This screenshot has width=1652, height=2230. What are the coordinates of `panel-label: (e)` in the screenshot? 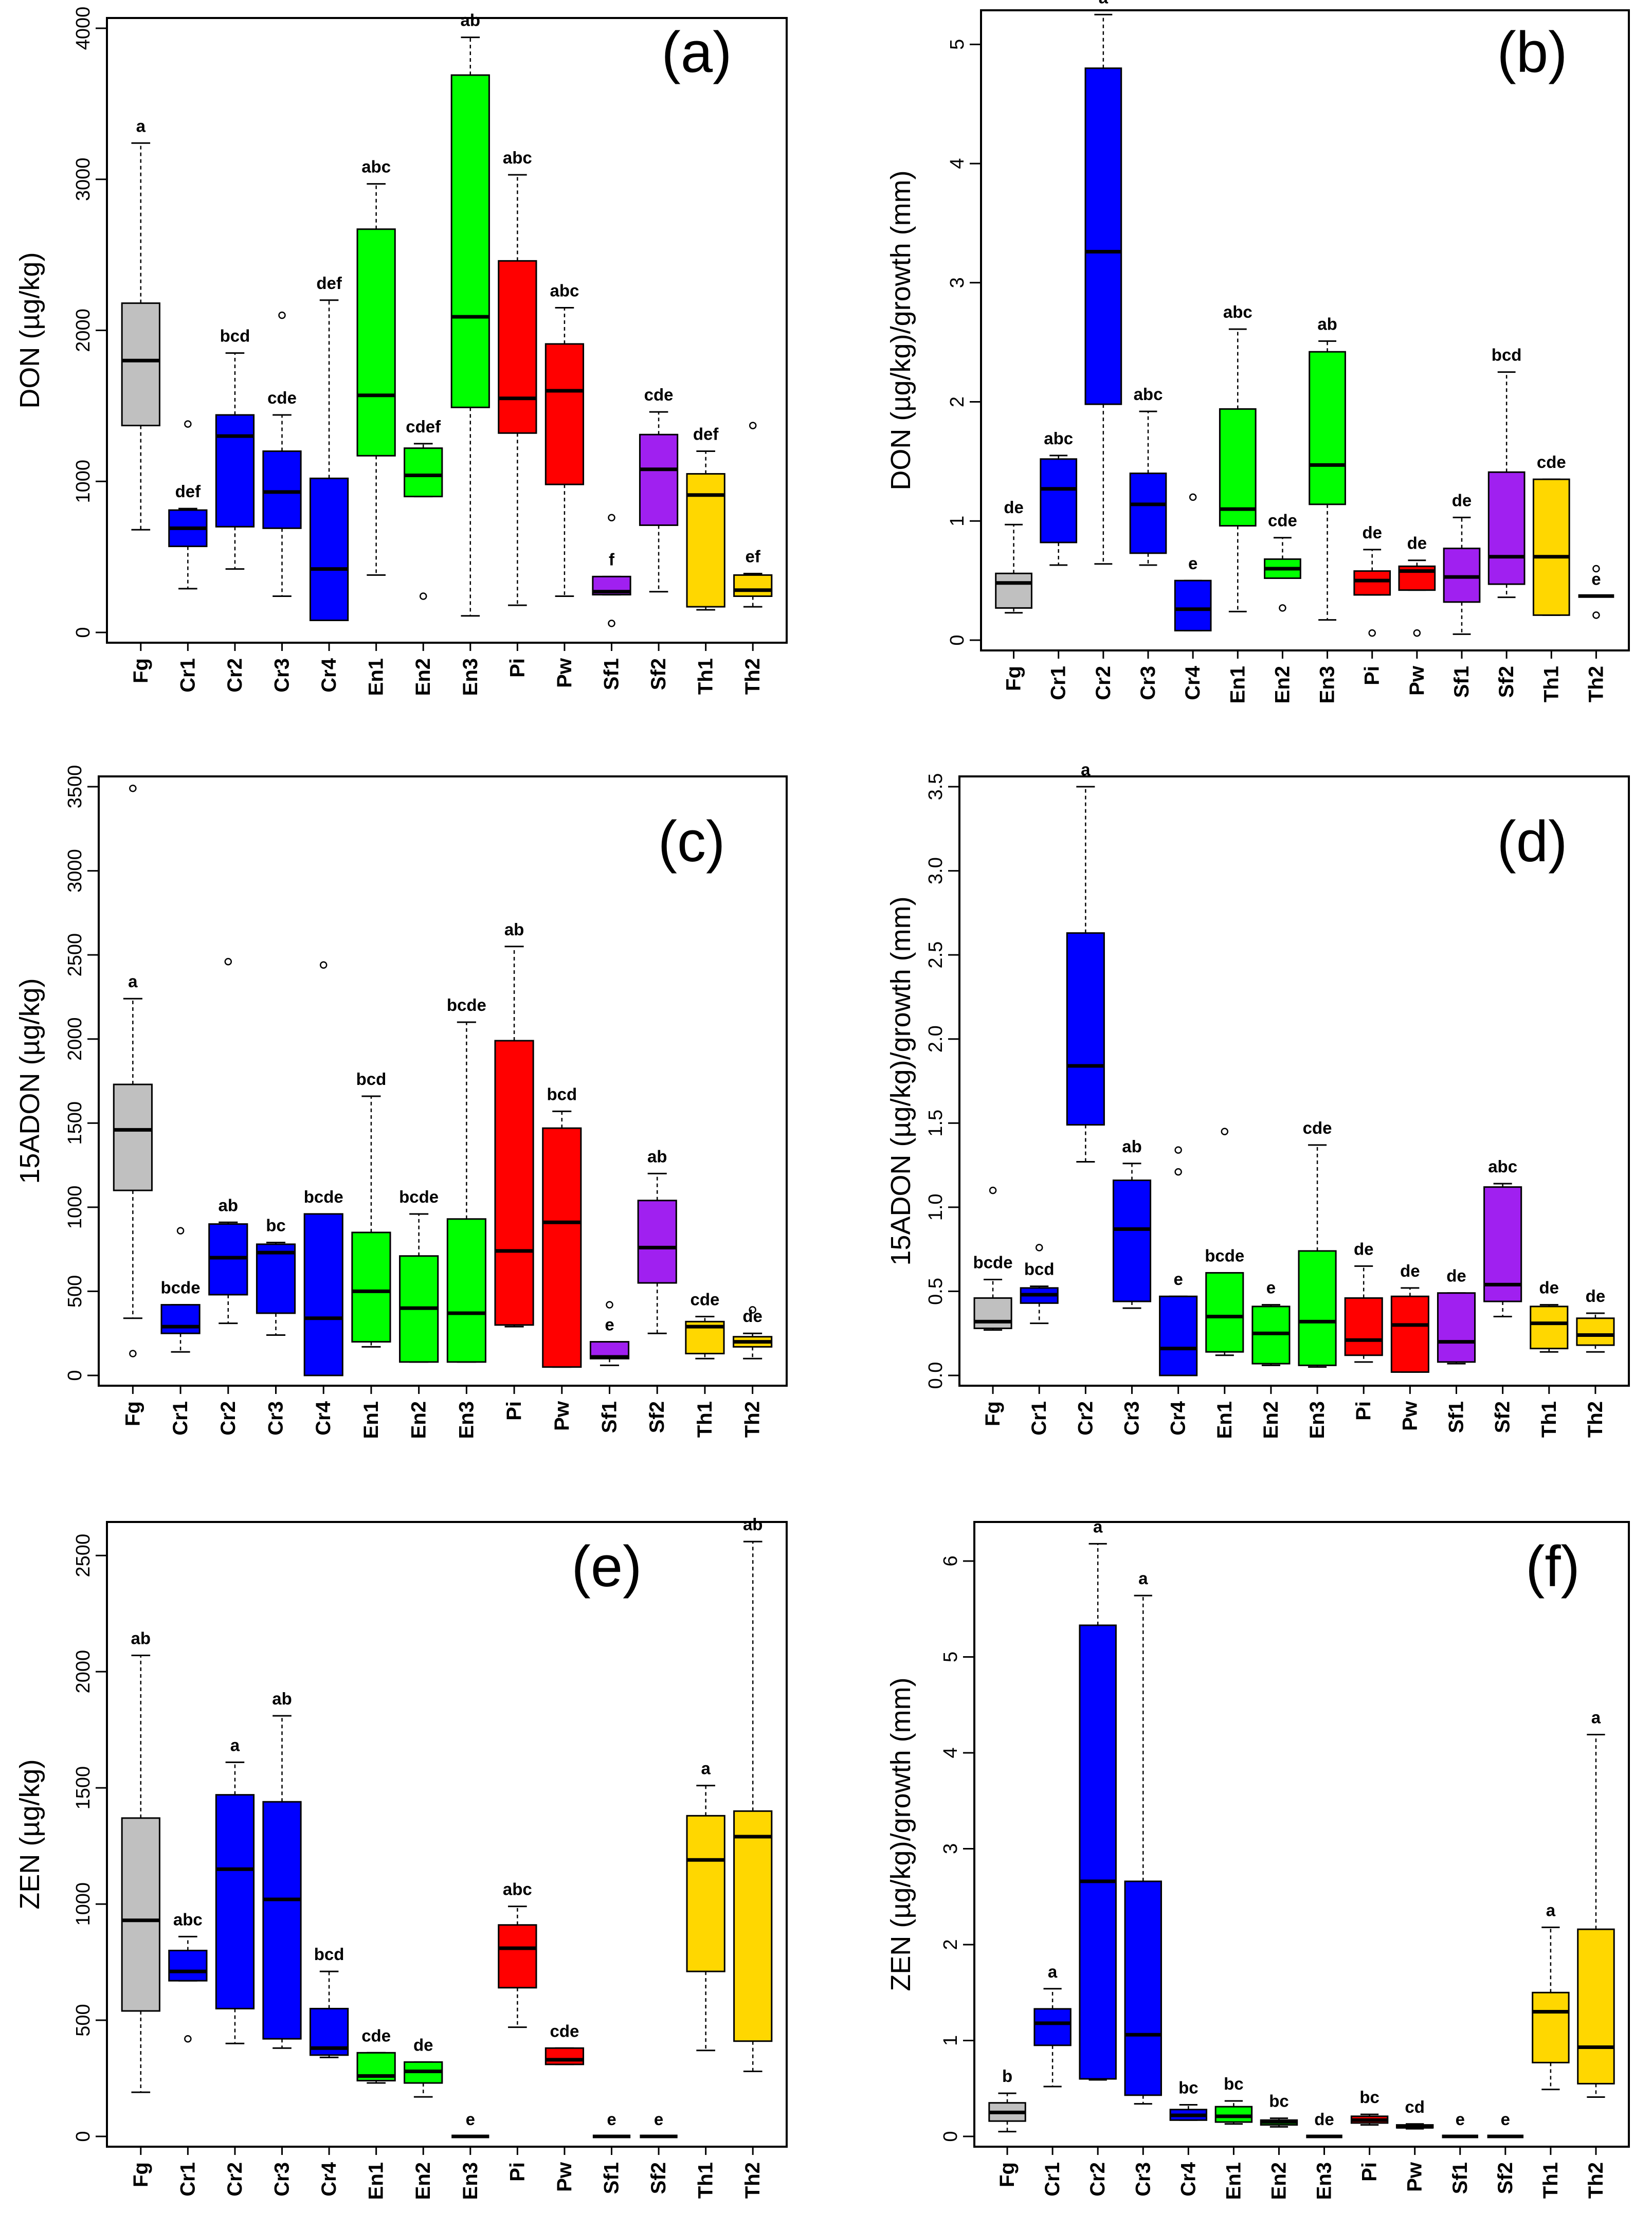 It's located at (607, 1566).